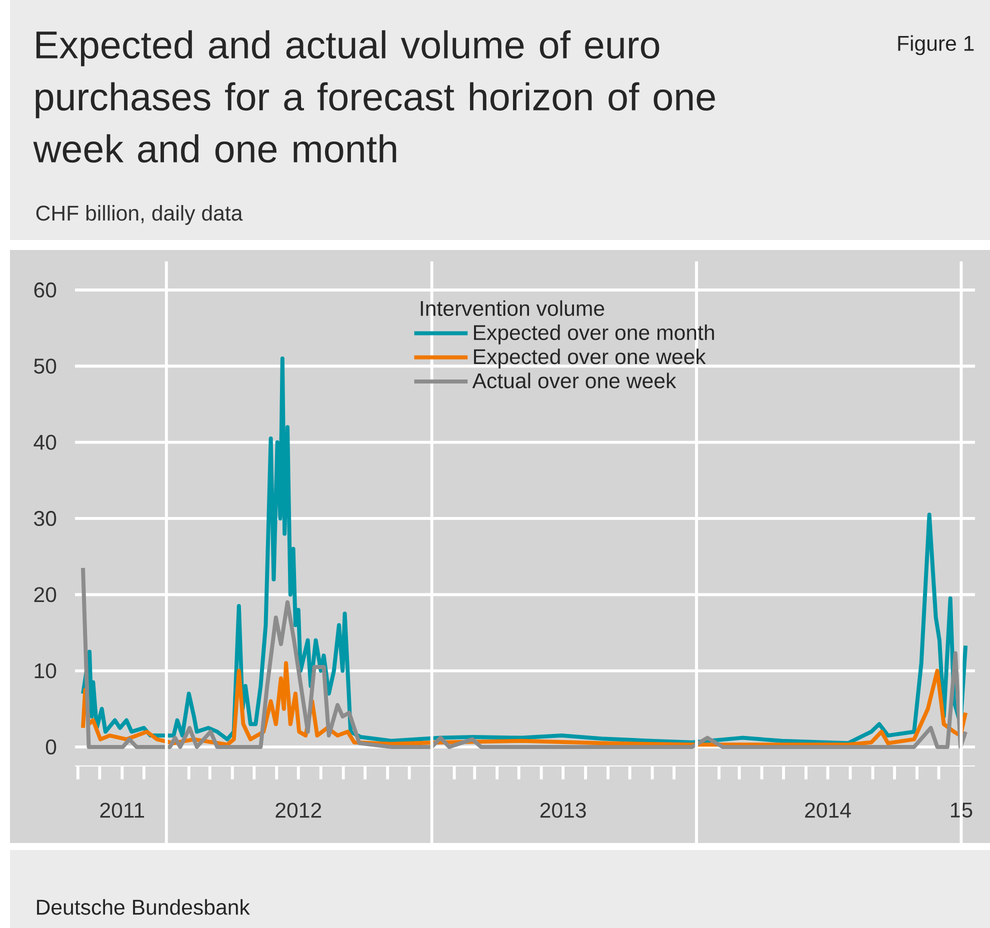 This screenshot has width=990, height=928. I want to click on x-tick-label: 2012, so click(299, 810).